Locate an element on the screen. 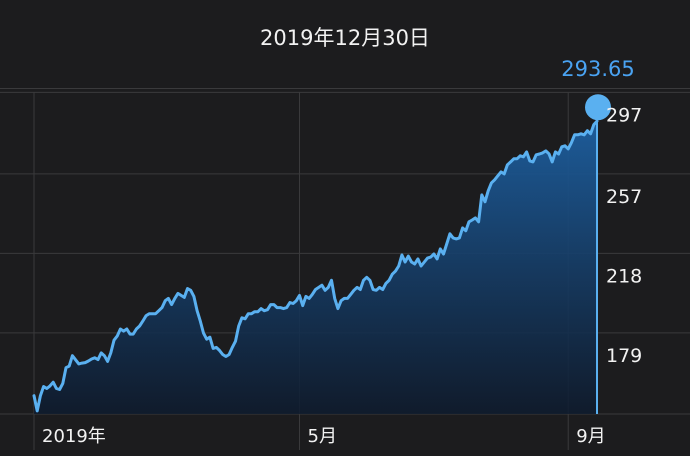  y-tick-label: 257 is located at coordinates (624, 197).